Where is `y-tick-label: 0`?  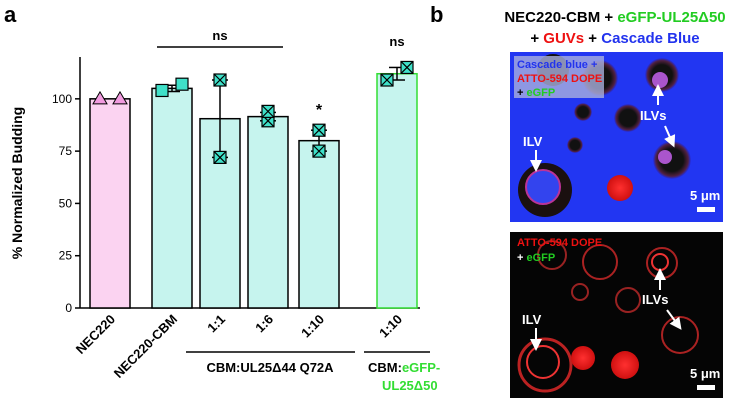
y-tick-label: 0 is located at coordinates (68, 308).